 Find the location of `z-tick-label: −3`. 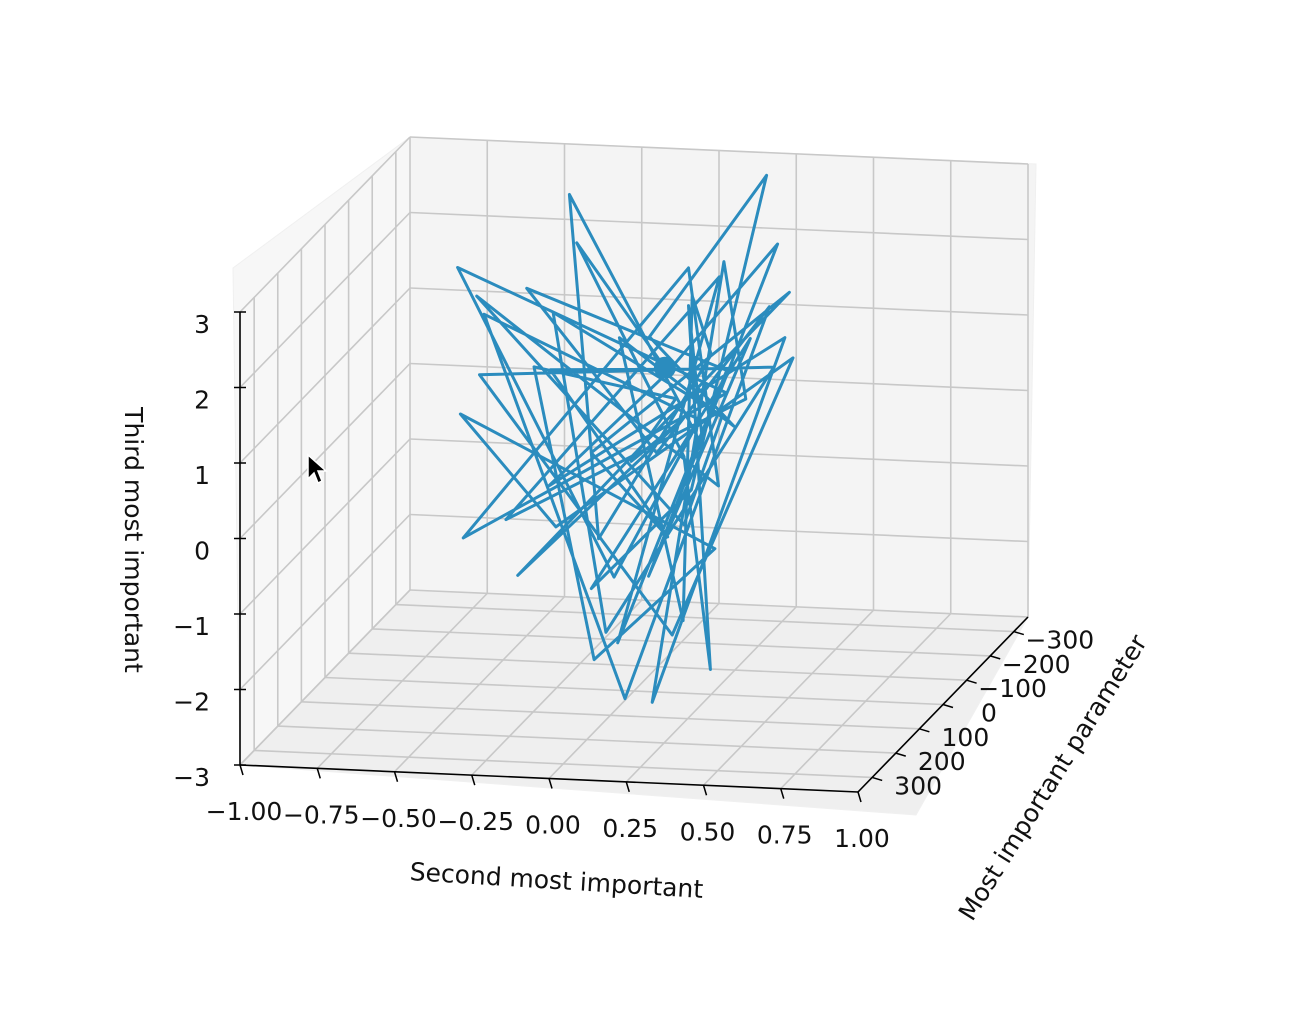

z-tick-label: −3 is located at coordinates (191, 777).